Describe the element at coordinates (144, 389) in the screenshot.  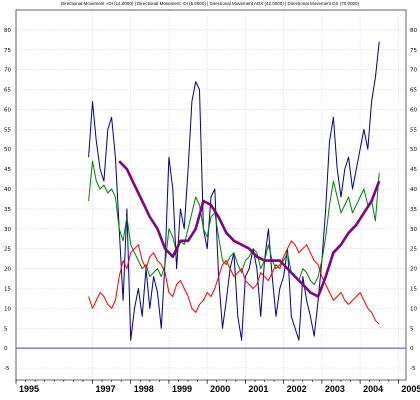
I see `x-tick-label: 1998` at that location.